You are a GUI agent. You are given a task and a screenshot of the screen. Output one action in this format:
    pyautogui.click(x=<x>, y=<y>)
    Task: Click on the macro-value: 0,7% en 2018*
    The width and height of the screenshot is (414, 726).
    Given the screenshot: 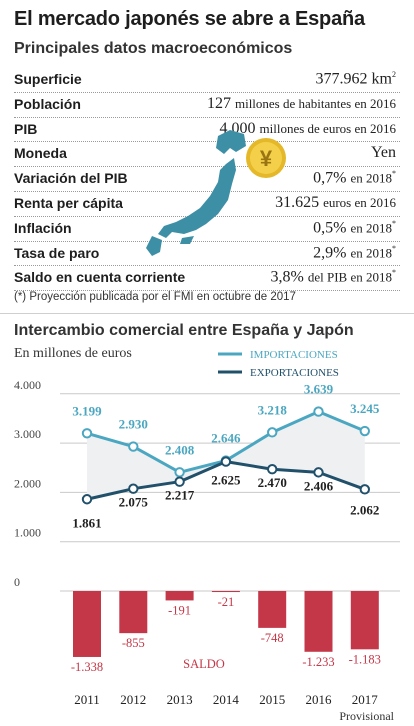 What is the action you would take?
    pyautogui.click(x=354, y=178)
    